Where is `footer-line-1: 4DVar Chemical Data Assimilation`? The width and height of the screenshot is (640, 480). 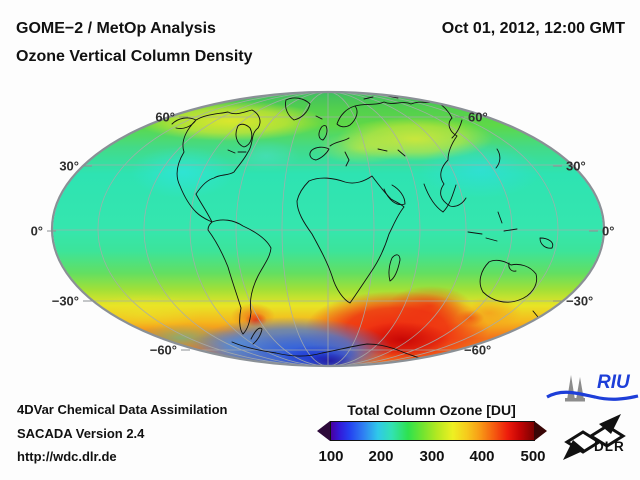
footer-line-1: 4DVar Chemical Data Assimilation is located at coordinates (122, 409).